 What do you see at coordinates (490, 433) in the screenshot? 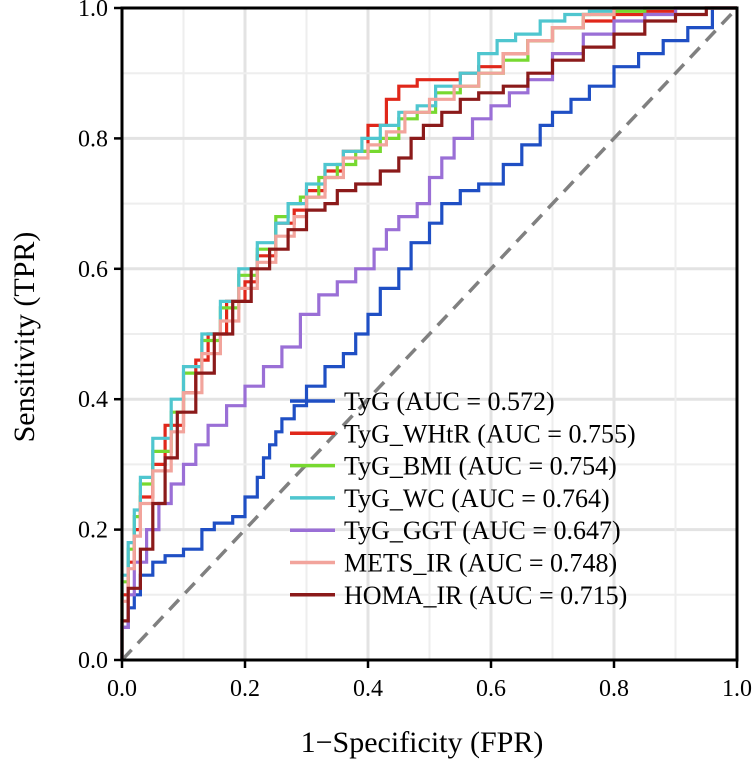
I see `legend-label-tyg-whtr: TyG_WHtR (AUC = 0.755)` at bounding box center [490, 433].